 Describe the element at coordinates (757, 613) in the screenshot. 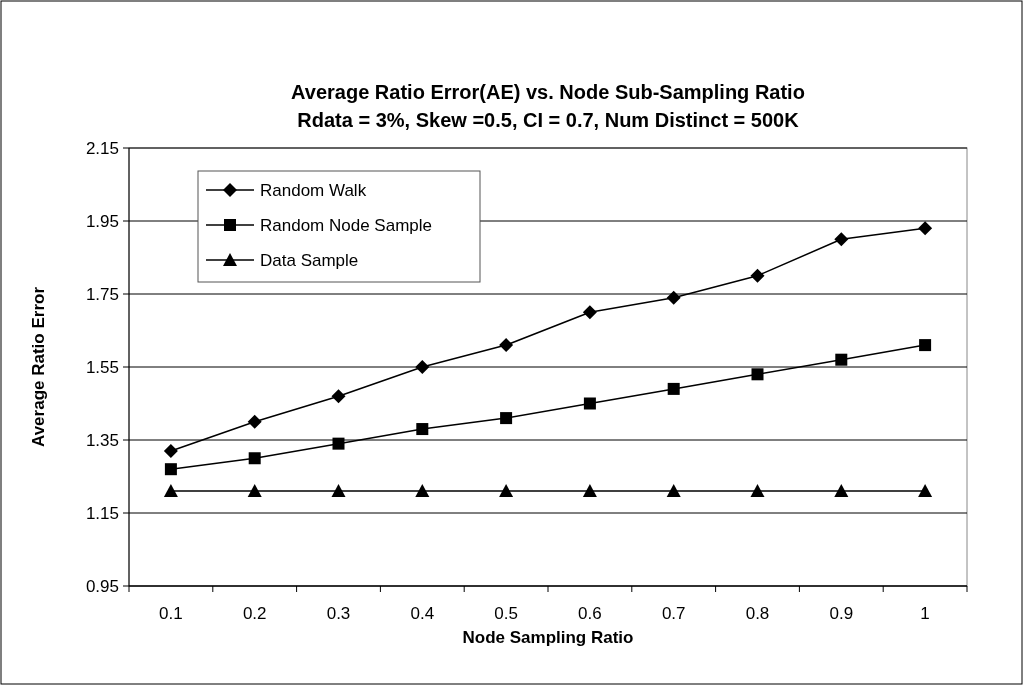

I see `x-tick-label: 0.8` at that location.